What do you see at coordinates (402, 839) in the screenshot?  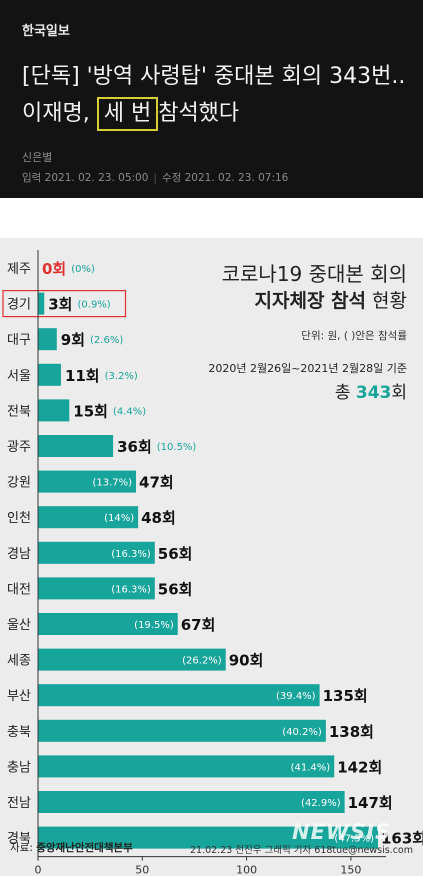 I see `value-label: 163회` at bounding box center [402, 839].